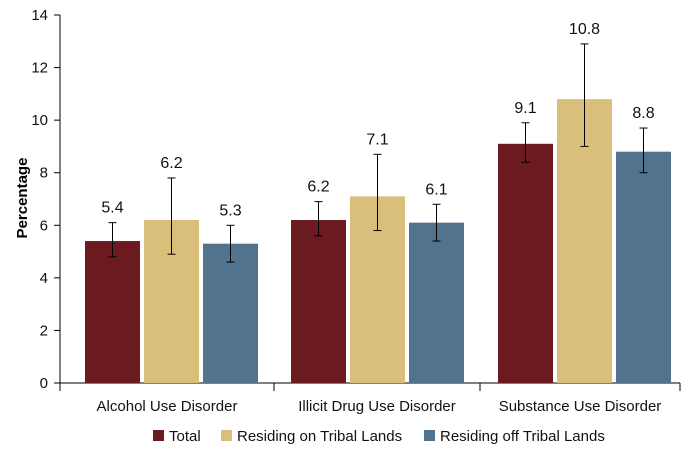  I want to click on y-tick-label: 10, so click(39, 120).